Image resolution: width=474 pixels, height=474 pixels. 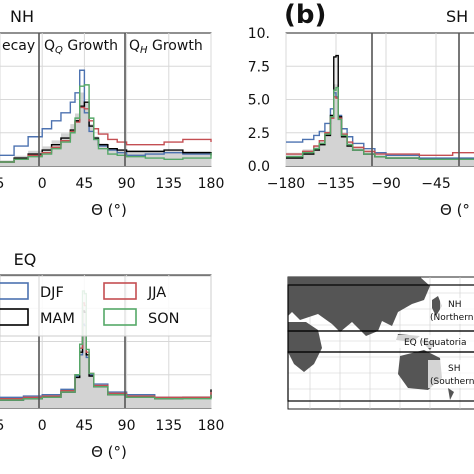 I want to click on sh-series, so click(x=380, y=107).